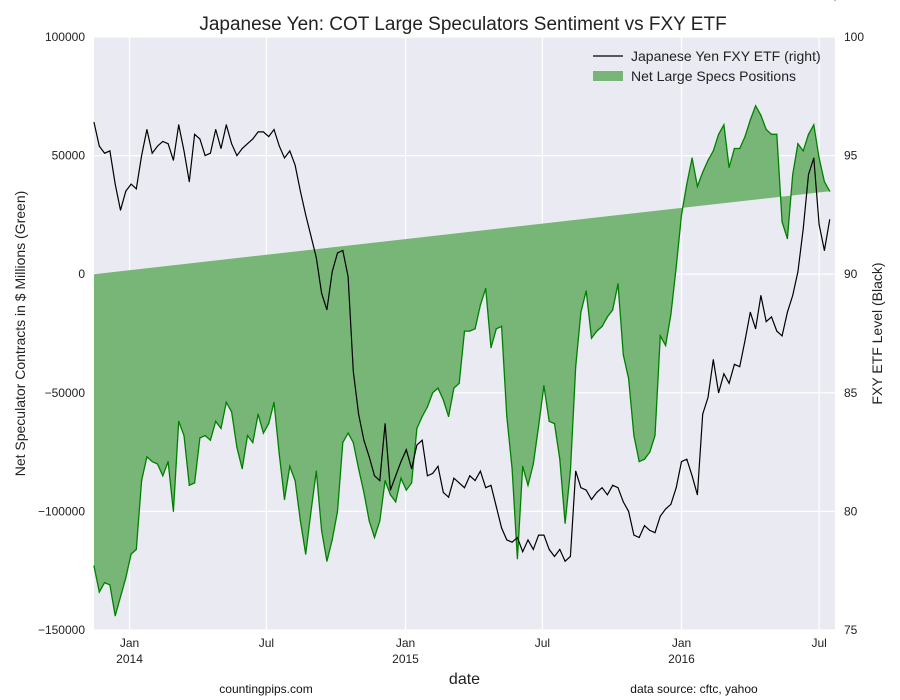 Image resolution: width=900 pixels, height=700 pixels. Describe the element at coordinates (726, 56) in the screenshot. I see `legend-label-fxy: Japanese Yen FXY ETF (right)` at that location.